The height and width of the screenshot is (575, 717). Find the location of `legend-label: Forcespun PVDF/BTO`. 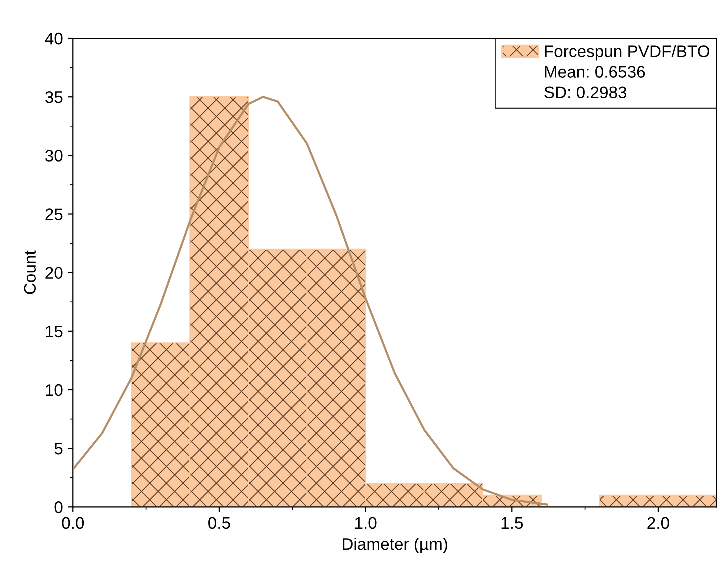

legend-label: Forcespun PVDF/BTO is located at coordinates (627, 53).